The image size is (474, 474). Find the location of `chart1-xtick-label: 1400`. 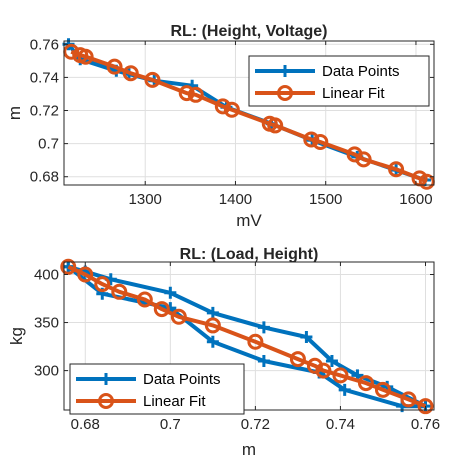

chart1-xtick-label: 1400 is located at coordinates (235, 199).